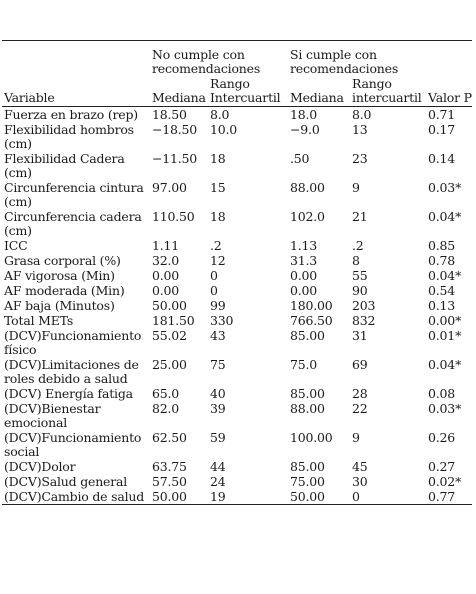  What do you see at coordinates (169, 335) in the screenshot?
I see `cell-median-no: 55.02` at bounding box center [169, 335].